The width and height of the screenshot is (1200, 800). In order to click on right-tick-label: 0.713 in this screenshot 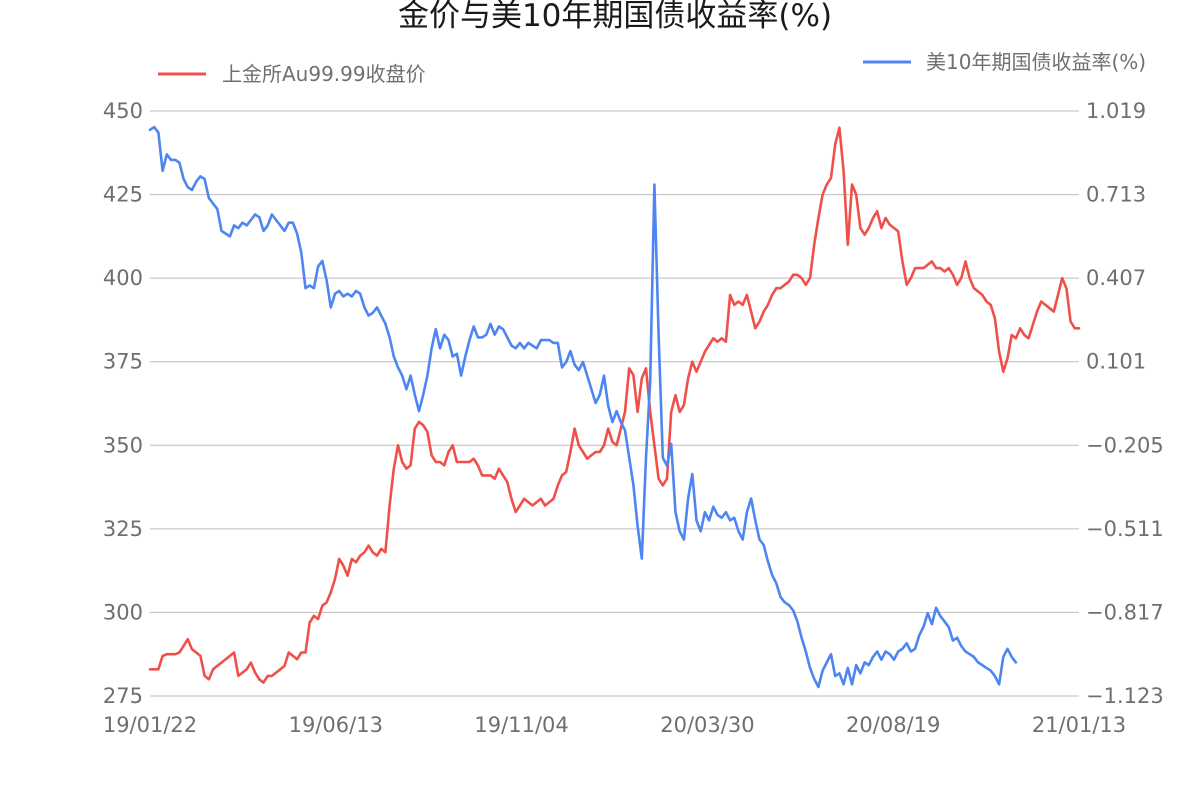, I will do `click(1116, 195)`.